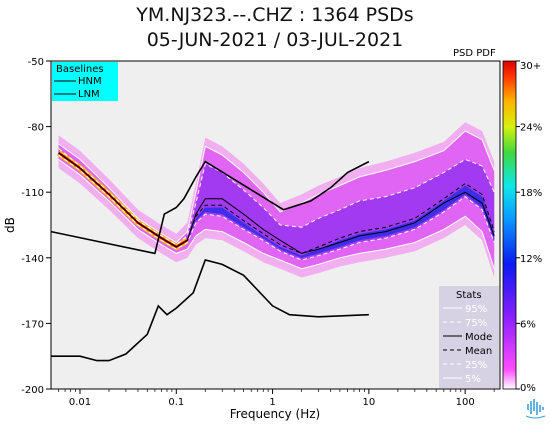 This screenshot has width=550, height=425. What do you see at coordinates (176, 402) in the screenshot?
I see `x-tick-label: 0.1` at bounding box center [176, 402].